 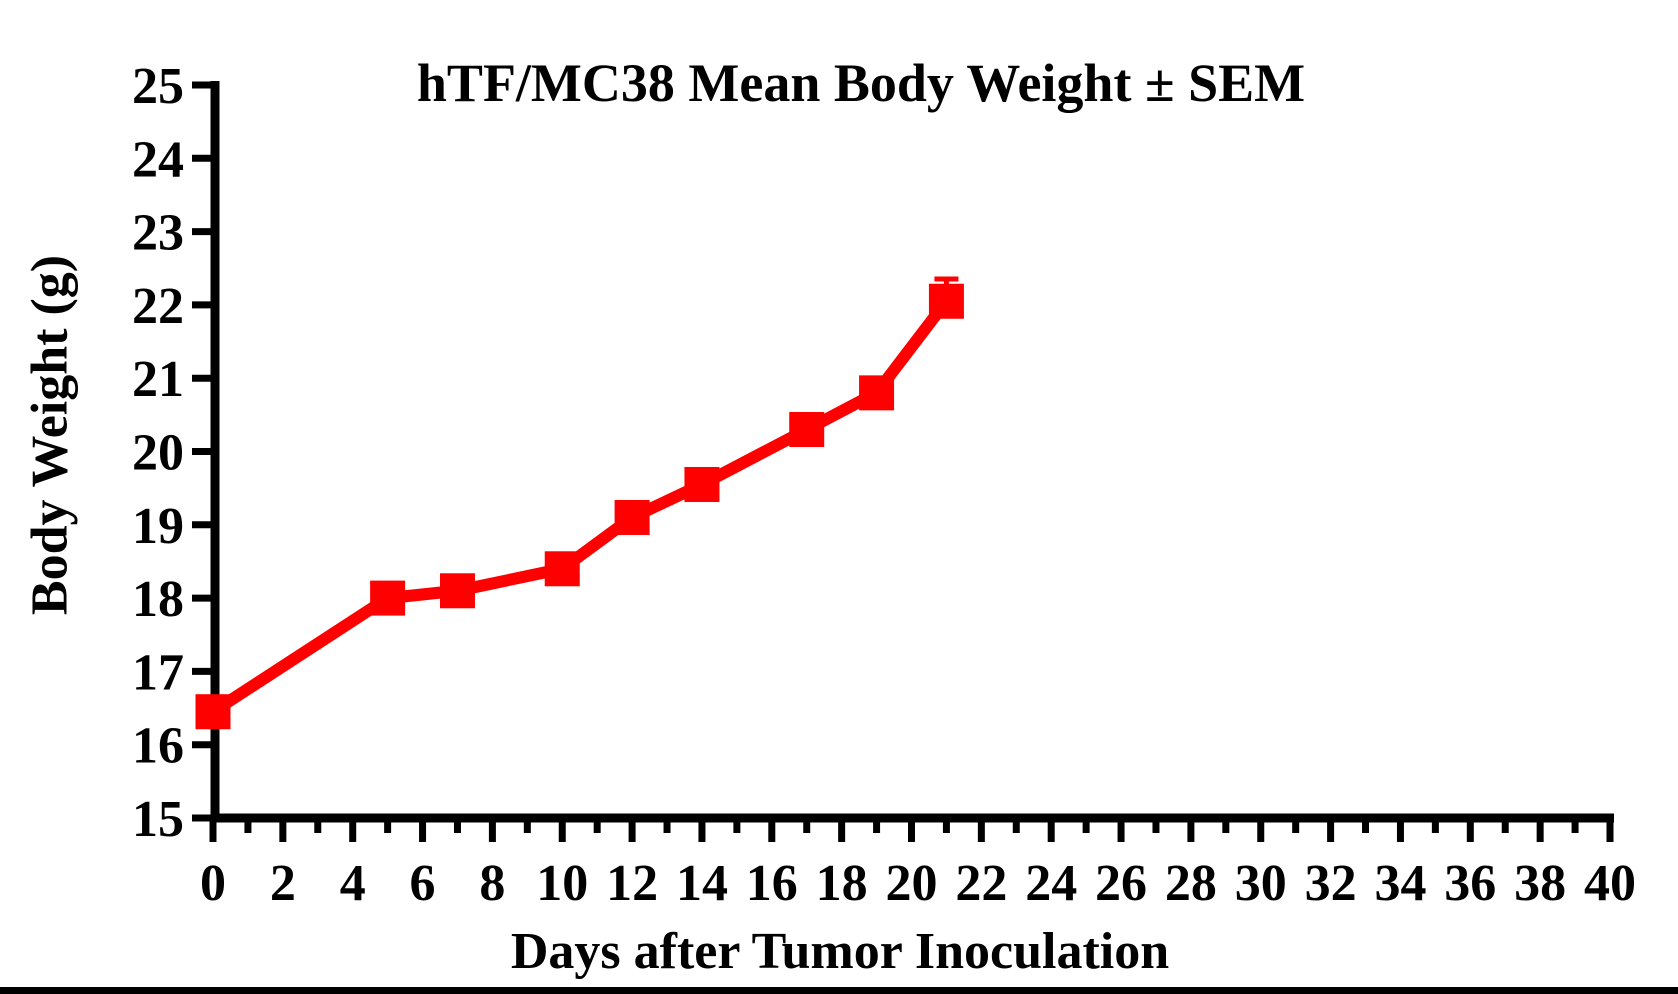 I want to click on x-tick-label: 4, so click(x=353, y=883).